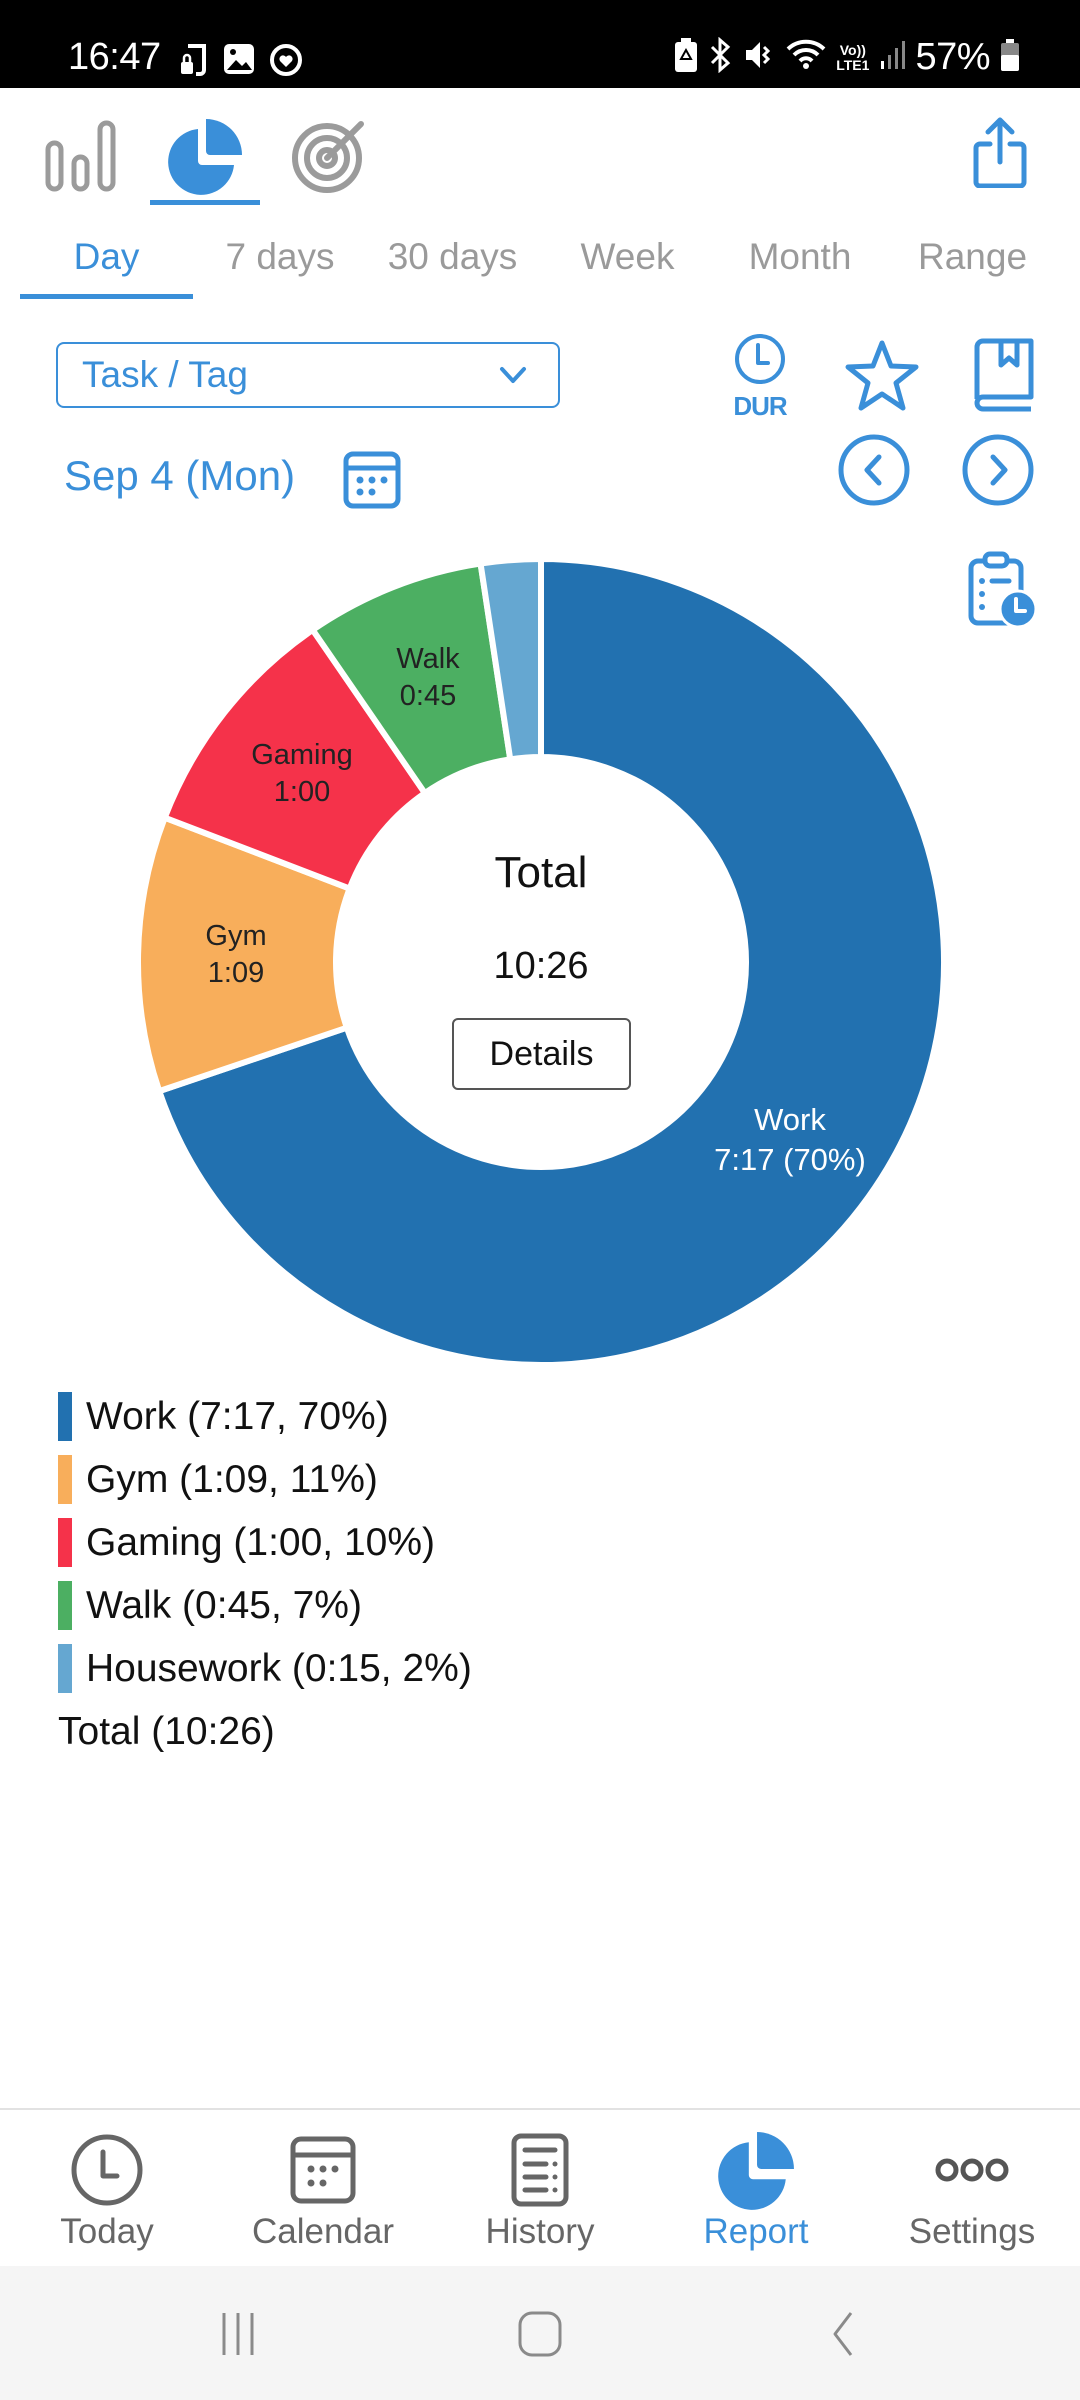  I want to click on clipboard-clock-icon, so click(1001, 592).